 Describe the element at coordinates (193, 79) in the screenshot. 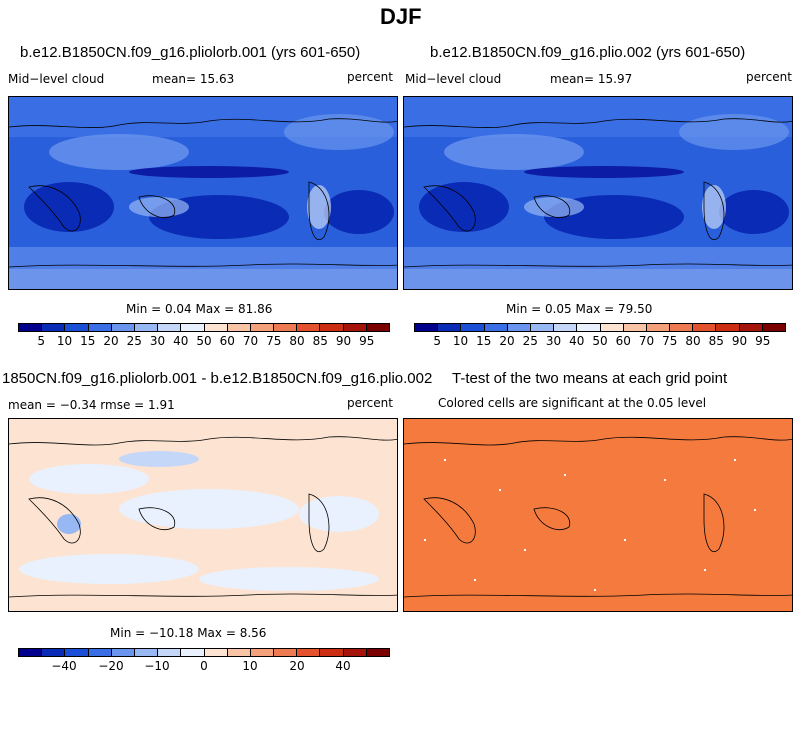

I see `panel1-mean: mean= 15.63` at that location.